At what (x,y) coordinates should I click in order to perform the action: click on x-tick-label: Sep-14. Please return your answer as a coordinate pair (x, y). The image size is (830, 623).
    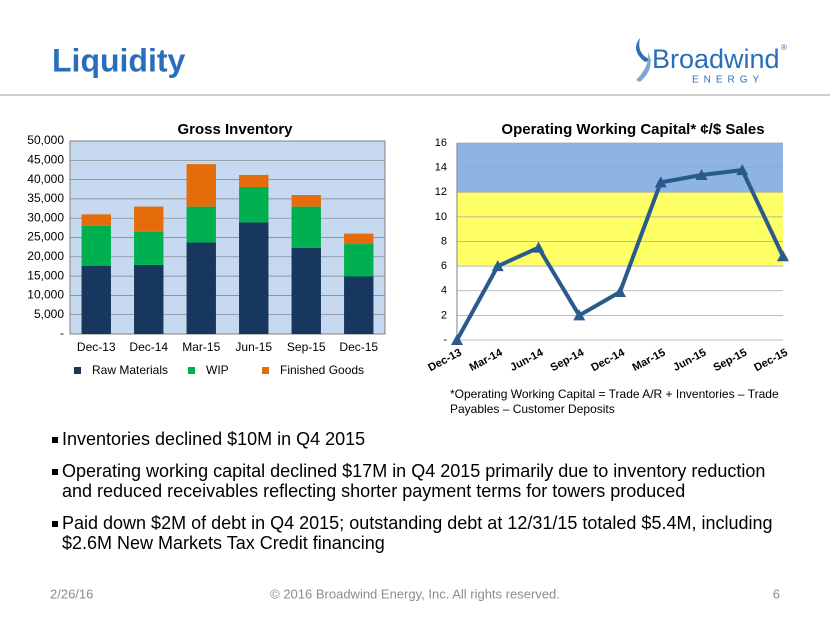
    Looking at the image, I should click on (568, 360).